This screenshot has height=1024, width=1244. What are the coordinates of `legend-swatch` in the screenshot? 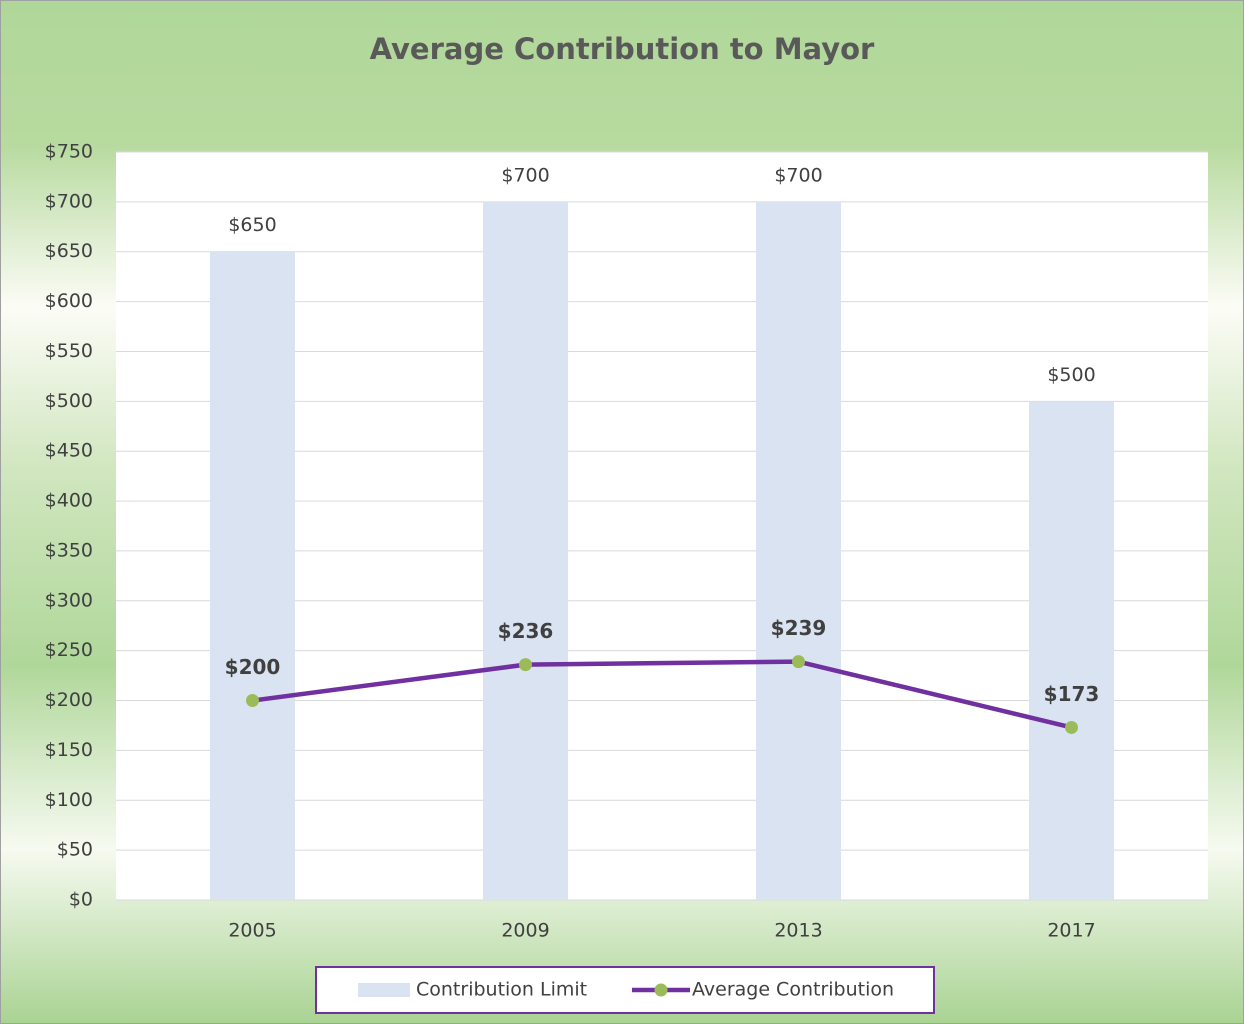 It's located at (384, 990).